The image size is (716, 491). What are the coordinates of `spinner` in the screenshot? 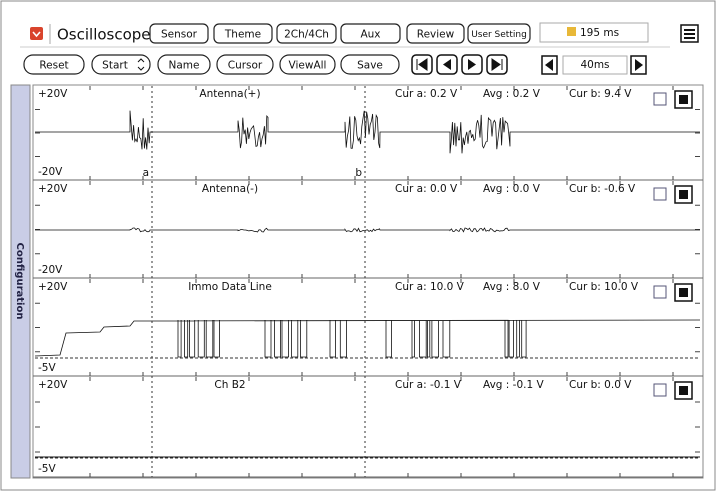 It's located at (141, 64).